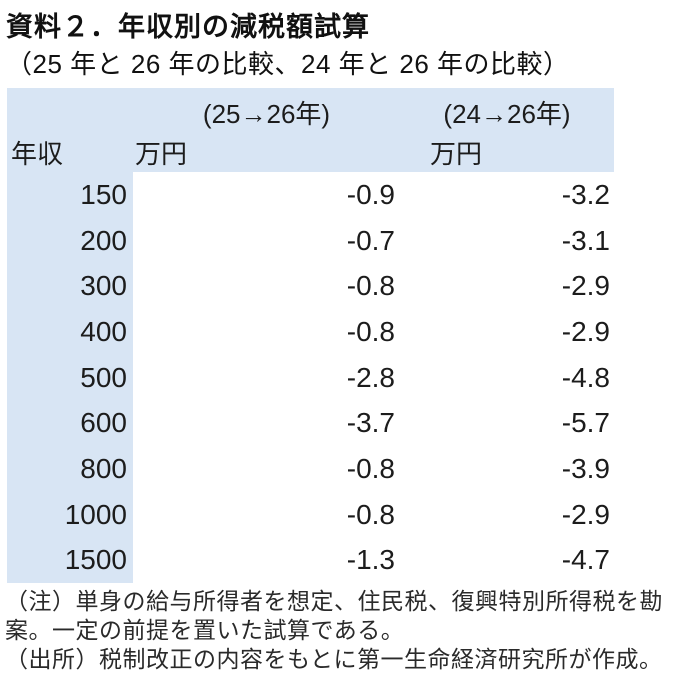 The height and width of the screenshot is (676, 680). Describe the element at coordinates (334, 659) in the screenshot. I see `source-line: （出所）税制改正の内容をもとに第一生命経済研究所が作成。` at that location.